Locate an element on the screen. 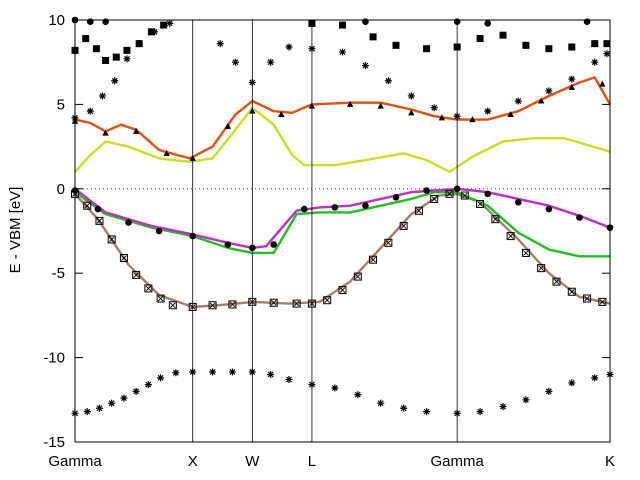 The width and height of the screenshot is (640, 480). y-tick-label-1: -10 is located at coordinates (54, 358).